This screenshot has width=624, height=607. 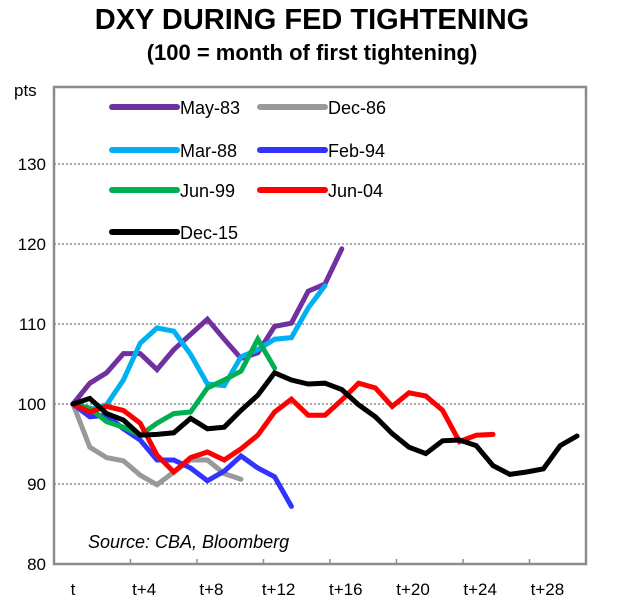 What do you see at coordinates (174, 108) in the screenshot?
I see `legend-item-may-83: May-83` at bounding box center [174, 108].